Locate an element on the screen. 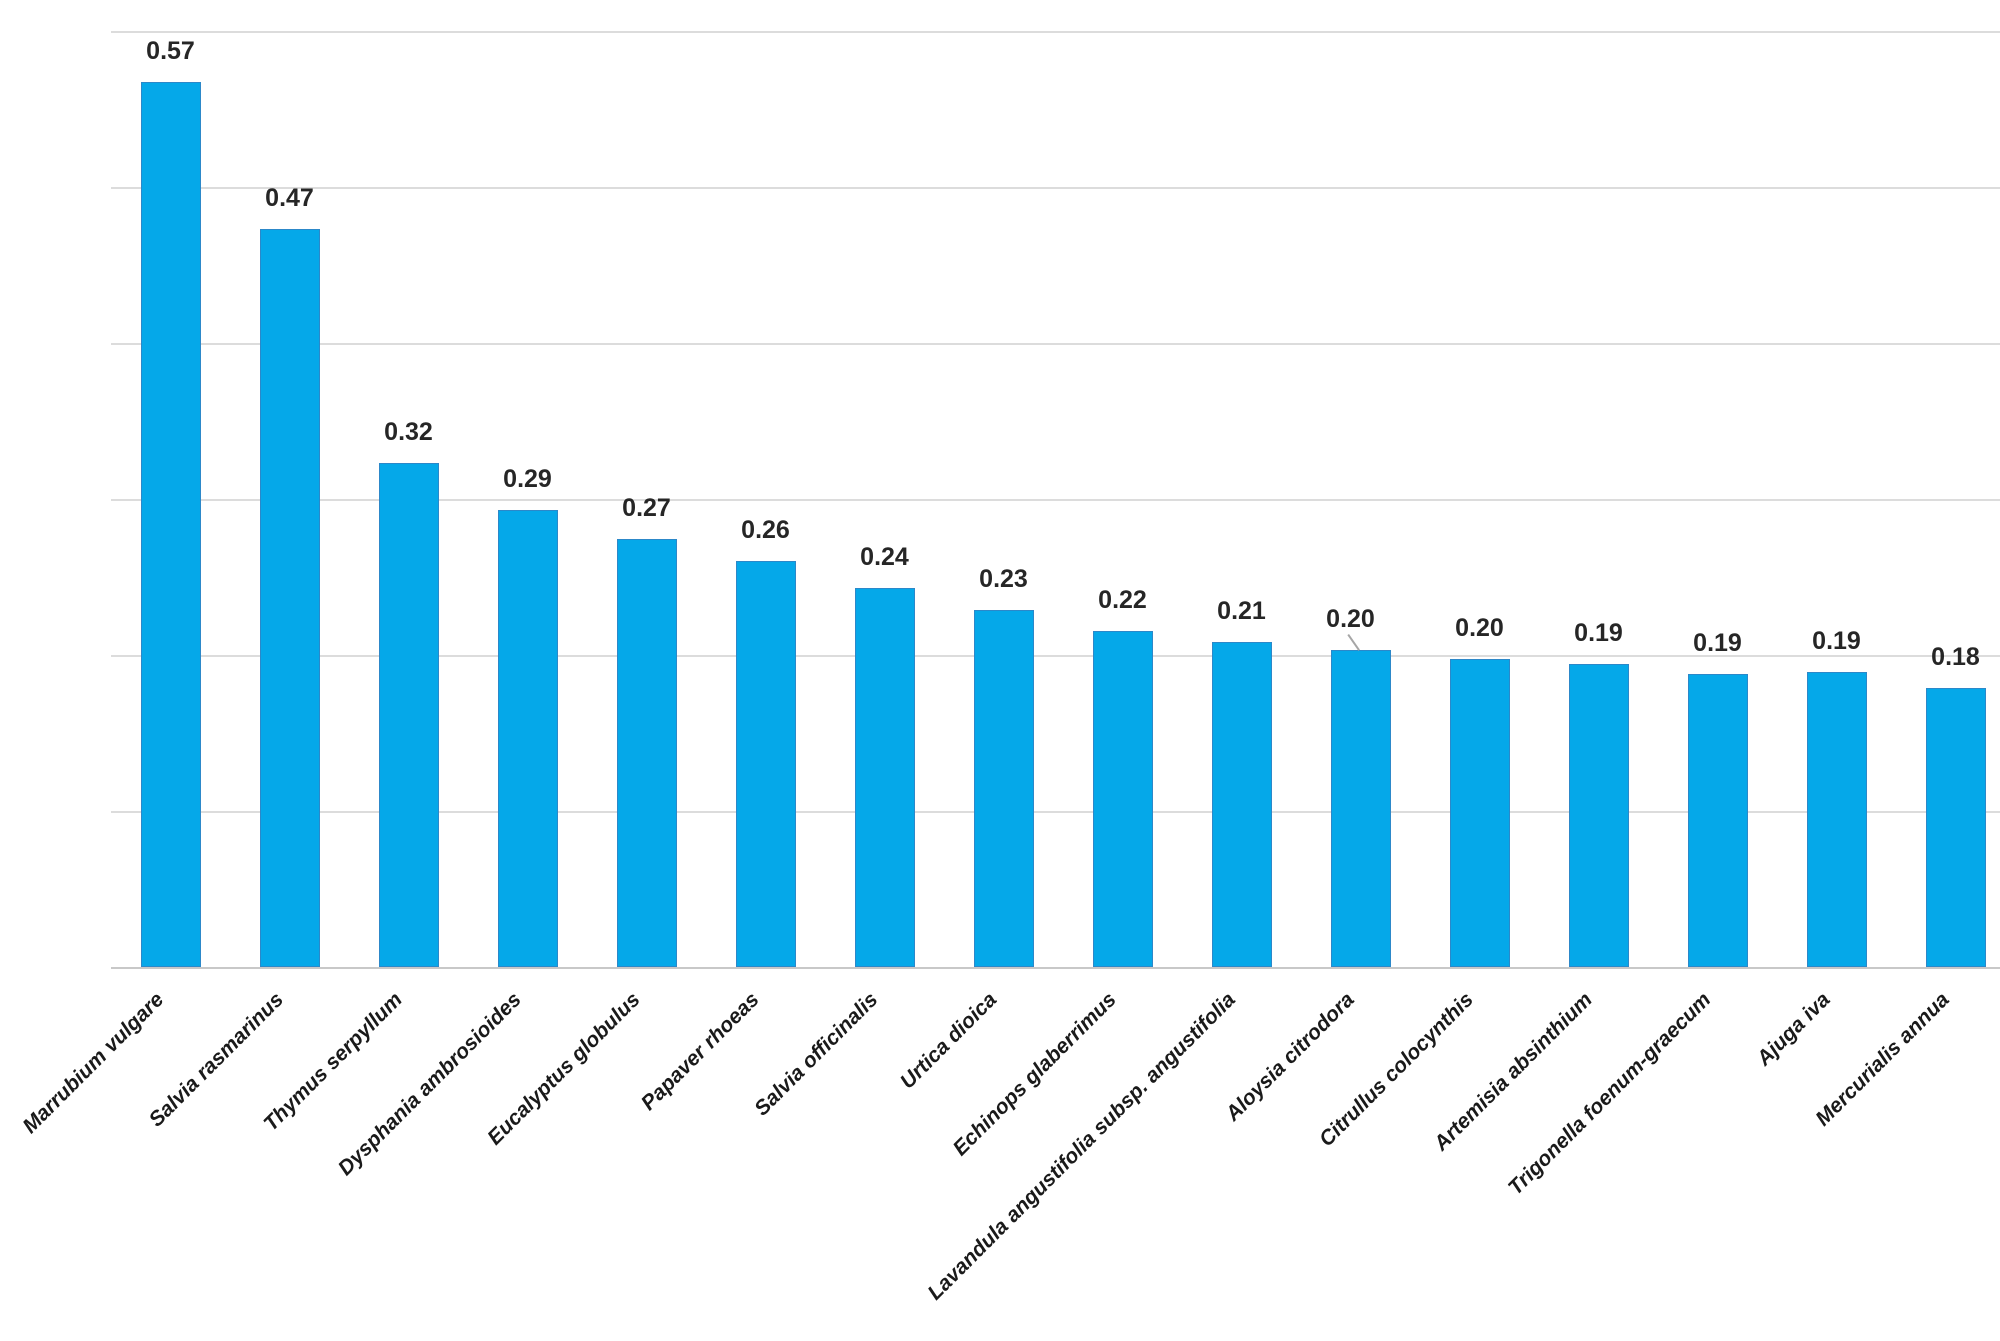 The height and width of the screenshot is (1341, 2000). category-label-text: Ajuga iva is located at coordinates (1793, 1029).